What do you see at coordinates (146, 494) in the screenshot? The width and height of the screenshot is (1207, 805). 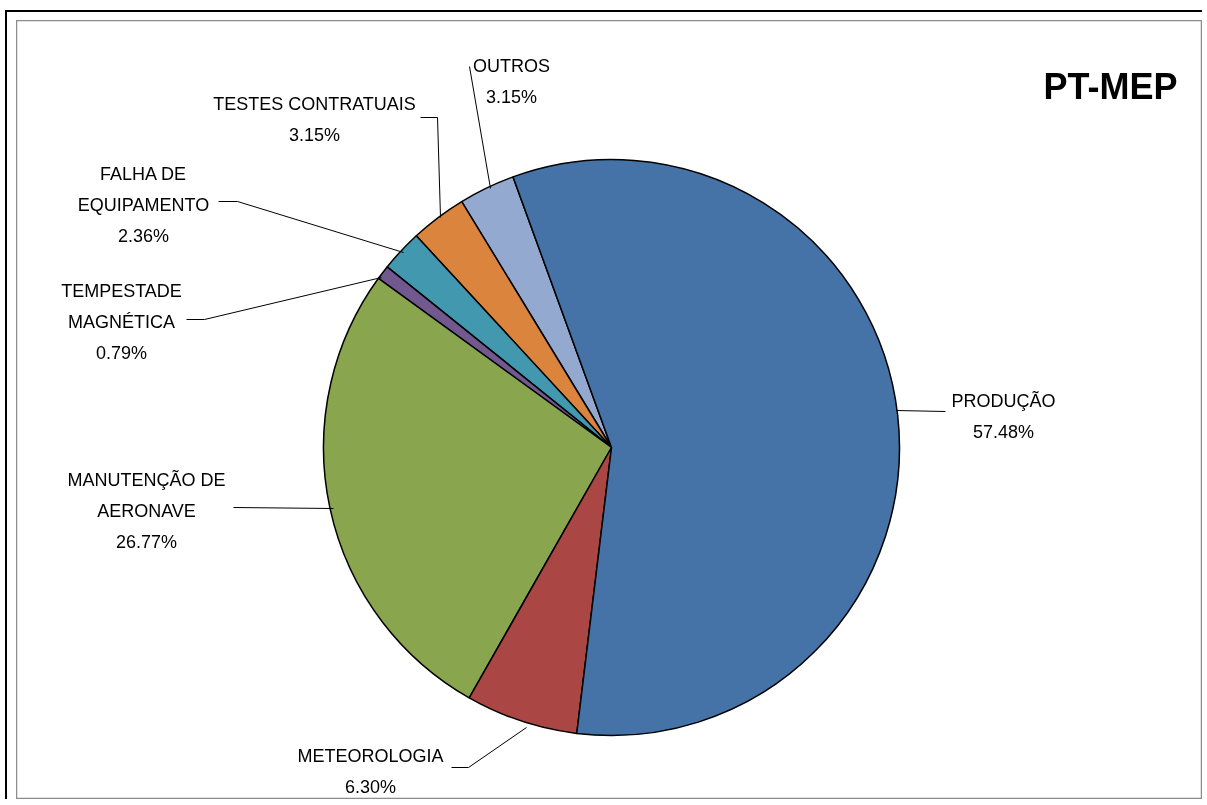 I see `slice-label: MANUTENÇÃO DE AERONAVE` at bounding box center [146, 494].